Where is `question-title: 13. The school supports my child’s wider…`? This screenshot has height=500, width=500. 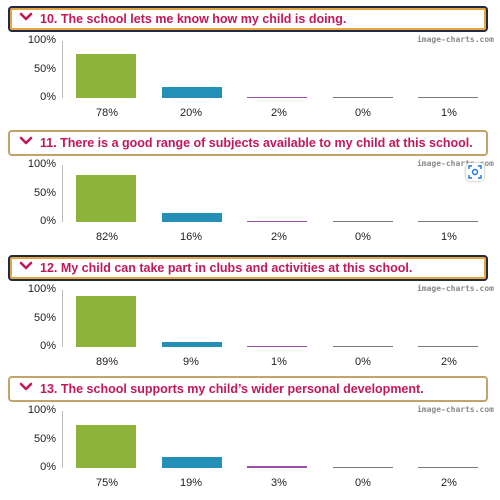 question-title: 13. The school supports my child’s wider… is located at coordinates (232, 389).